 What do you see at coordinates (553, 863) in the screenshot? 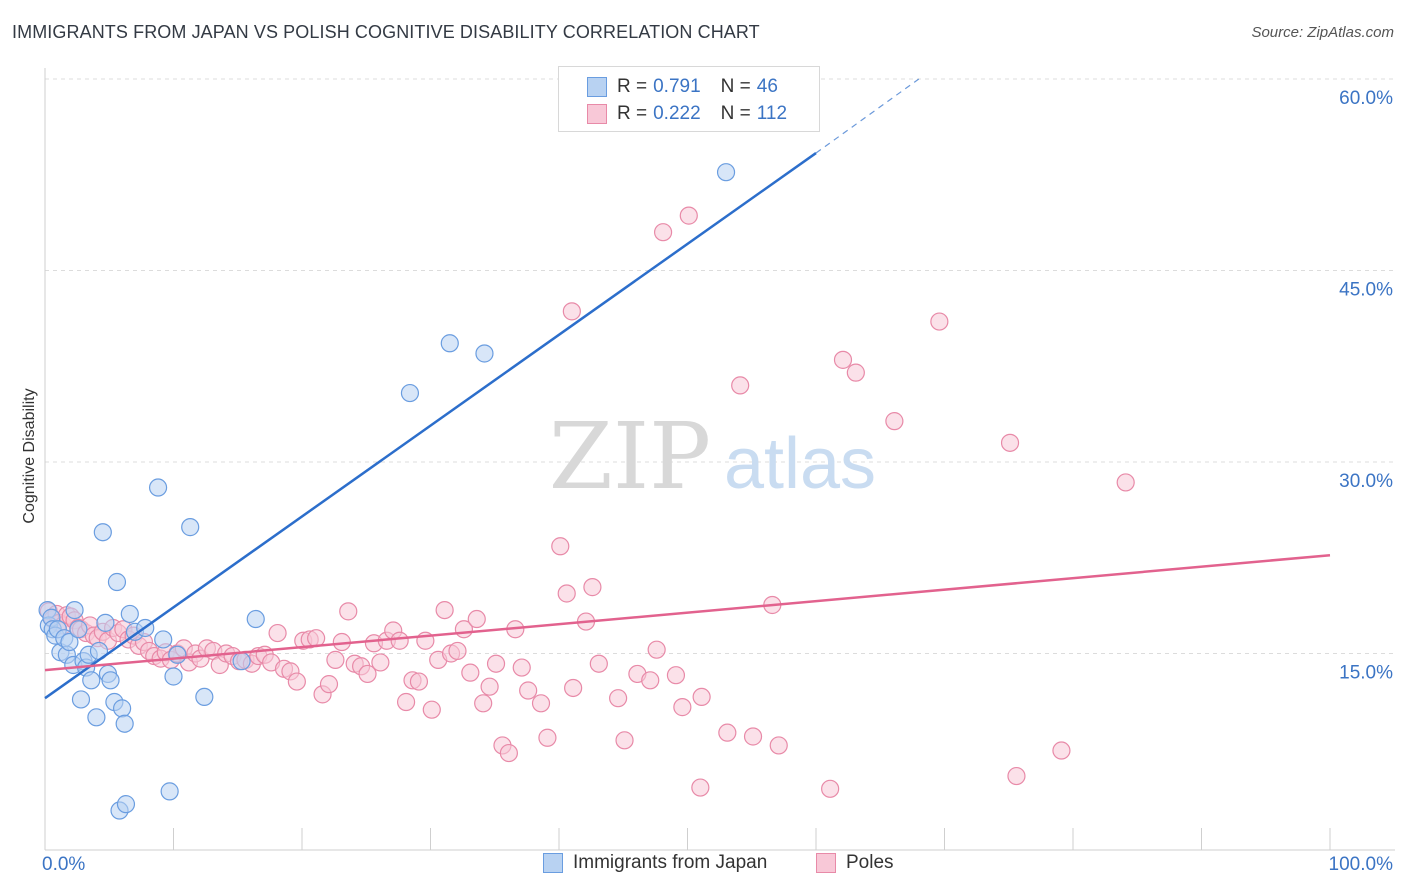
I see `bottom-legend-swatch-japan` at bounding box center [553, 863].